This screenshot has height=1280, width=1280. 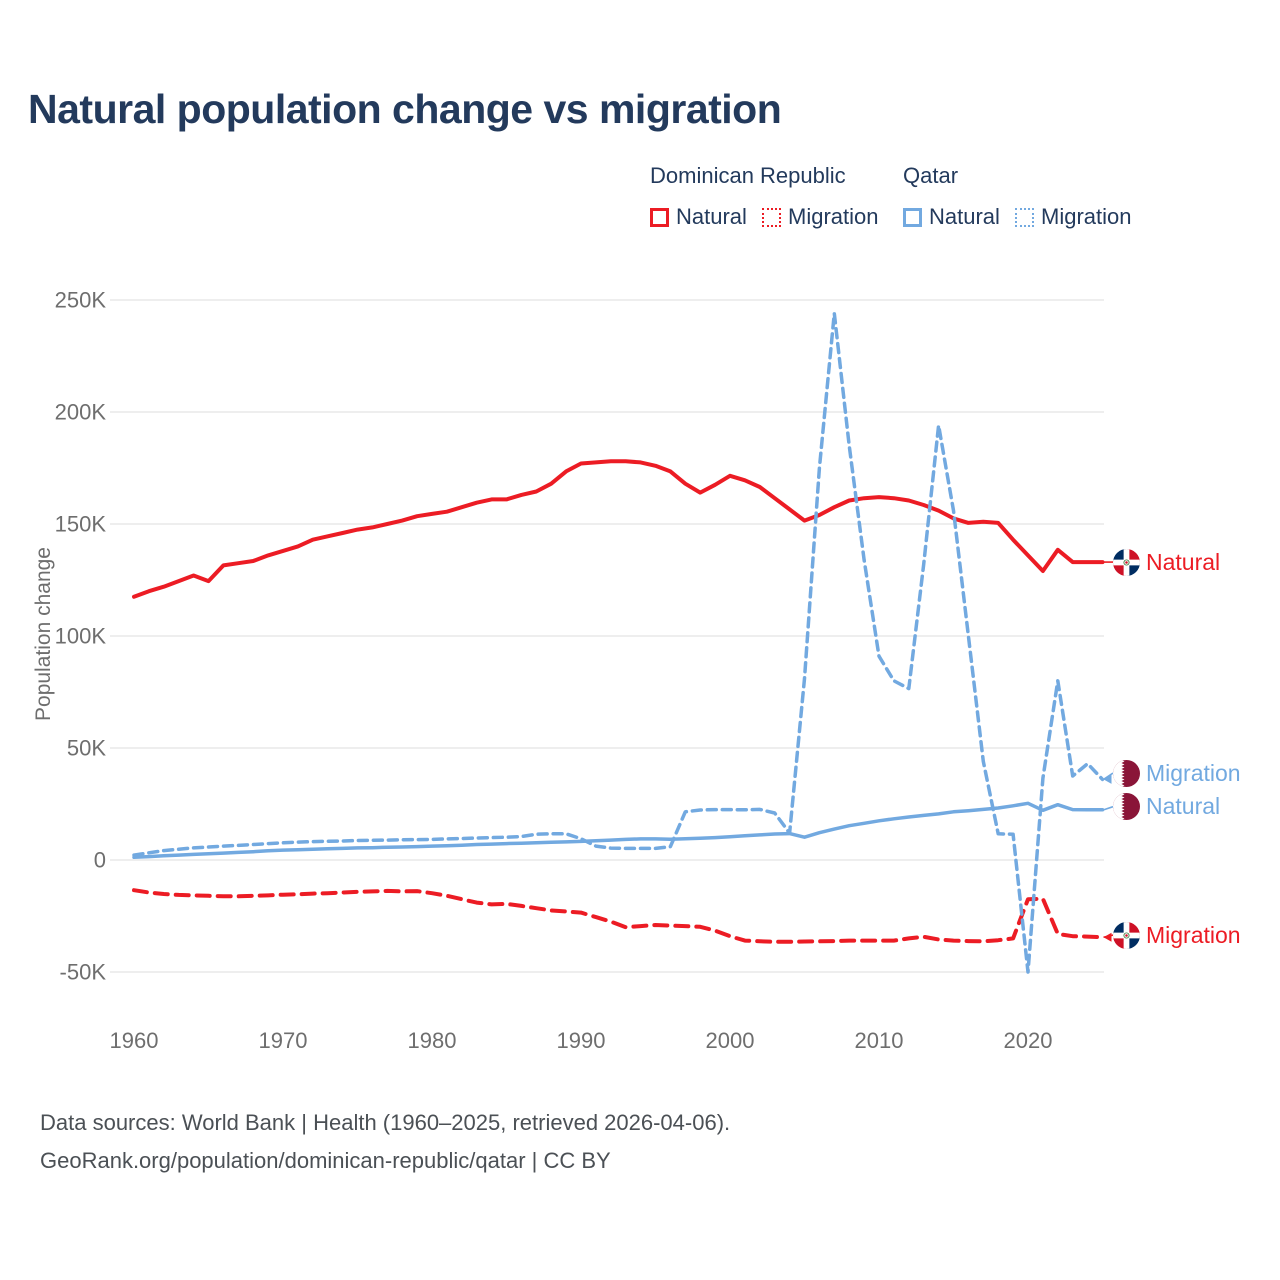 I want to click on qatar-natural-swatch-icon, so click(x=912, y=217).